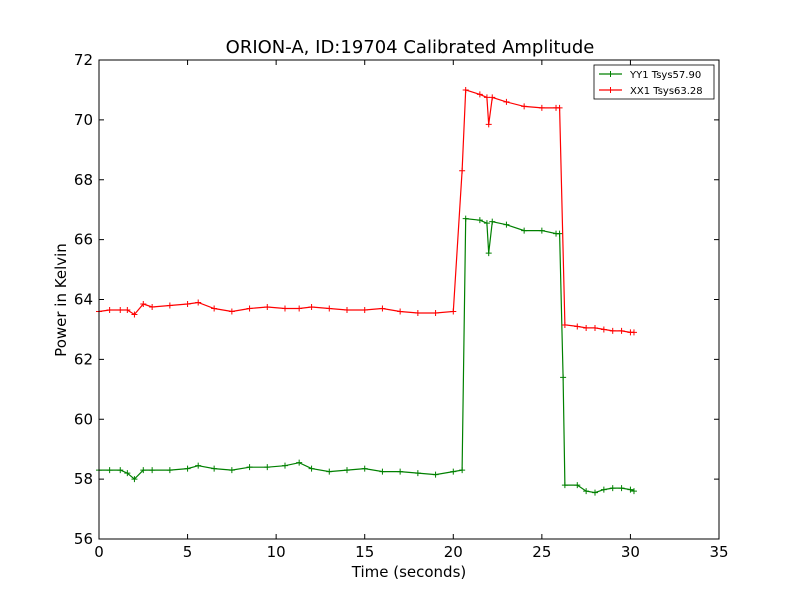 The height and width of the screenshot is (600, 800). I want to click on x-tick-label: 15, so click(364, 552).